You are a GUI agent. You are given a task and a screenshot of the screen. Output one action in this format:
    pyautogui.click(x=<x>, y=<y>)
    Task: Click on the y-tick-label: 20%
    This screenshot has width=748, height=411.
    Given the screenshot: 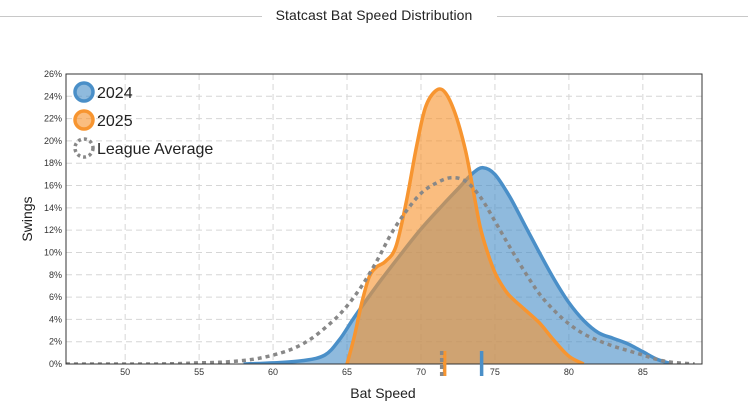 What is the action you would take?
    pyautogui.click(x=53, y=141)
    